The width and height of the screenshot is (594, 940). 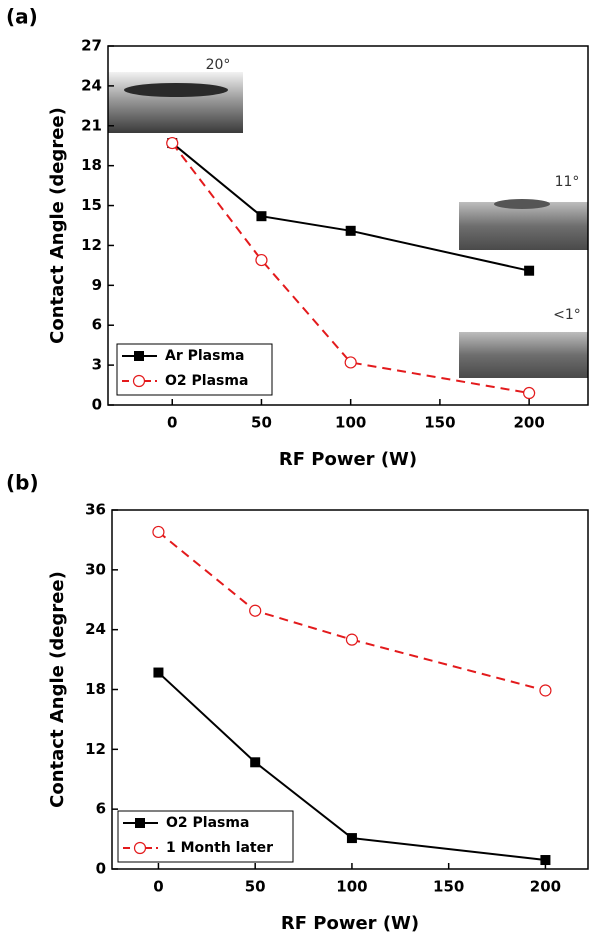 What do you see at coordinates (95, 510) in the screenshot?
I see `y-tick-label: 36` at bounding box center [95, 510].